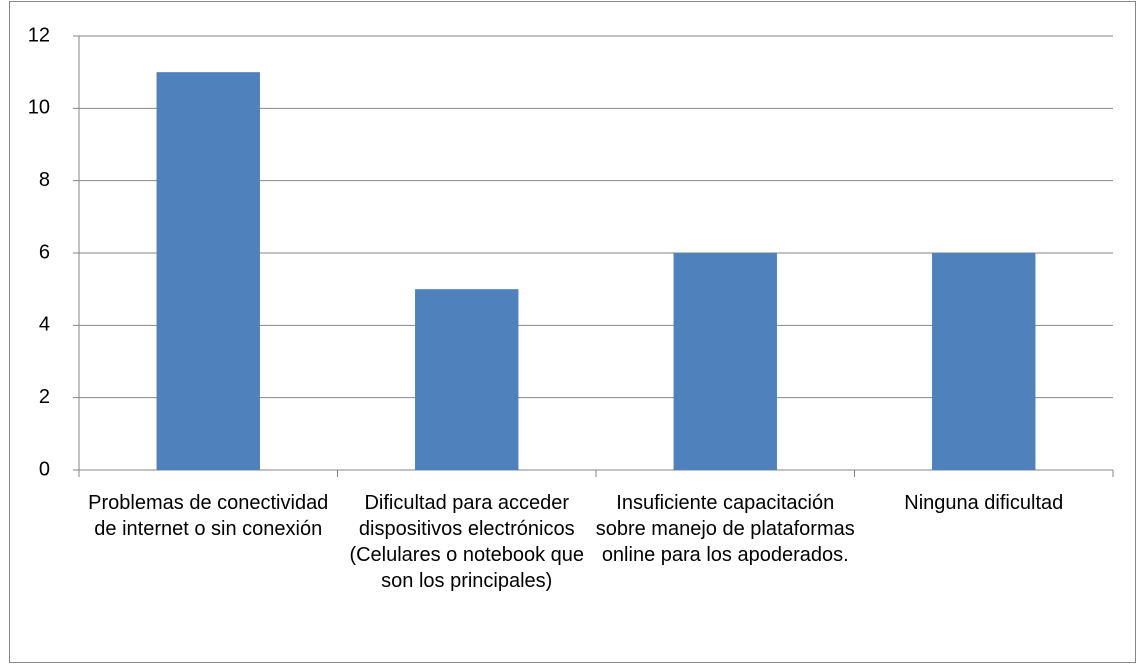 The width and height of the screenshot is (1144, 665). What do you see at coordinates (44, 180) in the screenshot?
I see `y-tick-label: 8` at bounding box center [44, 180].